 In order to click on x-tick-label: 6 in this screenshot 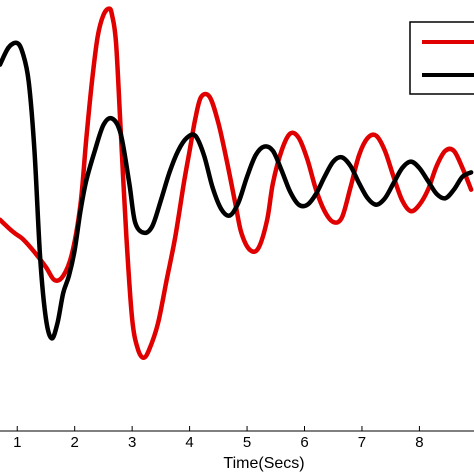, I will do `click(304, 442)`.